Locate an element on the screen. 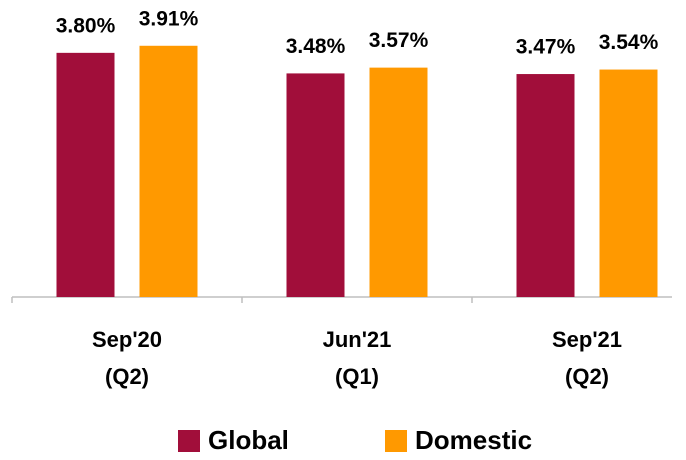 The height and width of the screenshot is (460, 686). legend-label: Global is located at coordinates (248, 440).